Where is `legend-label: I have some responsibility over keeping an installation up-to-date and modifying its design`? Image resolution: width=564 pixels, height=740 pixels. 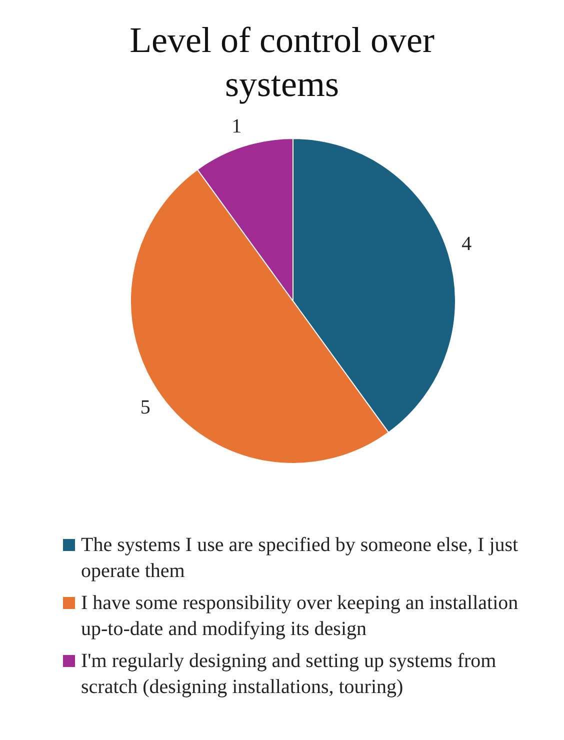
legend-label: I have some responsibility over keeping an installation up-to-date and modifying its design is located at coordinates (300, 616).